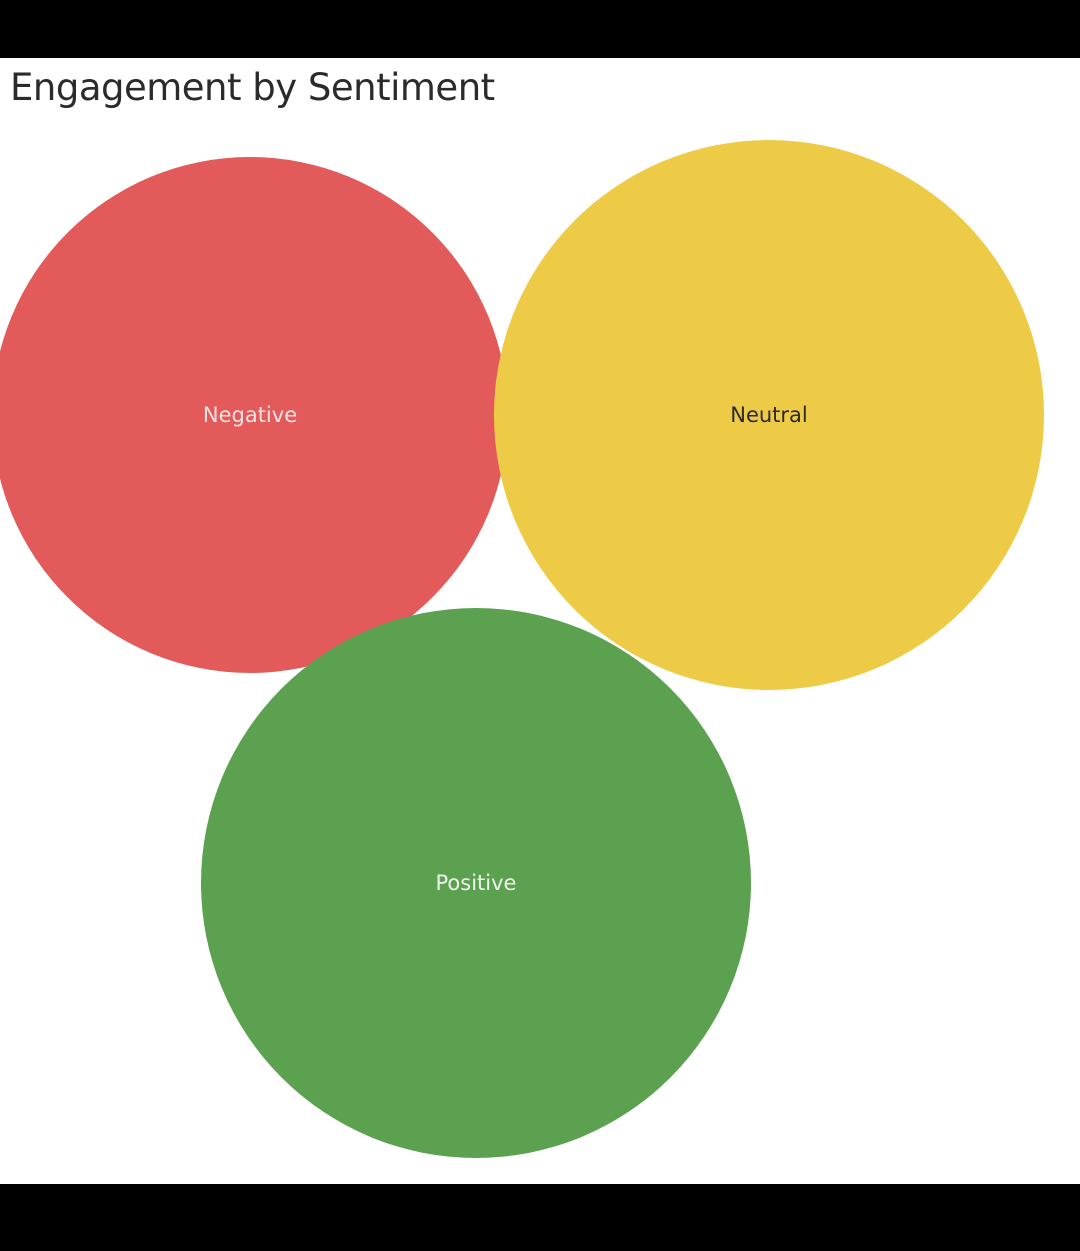  What do you see at coordinates (540, 29) in the screenshot?
I see `top-black-bar` at bounding box center [540, 29].